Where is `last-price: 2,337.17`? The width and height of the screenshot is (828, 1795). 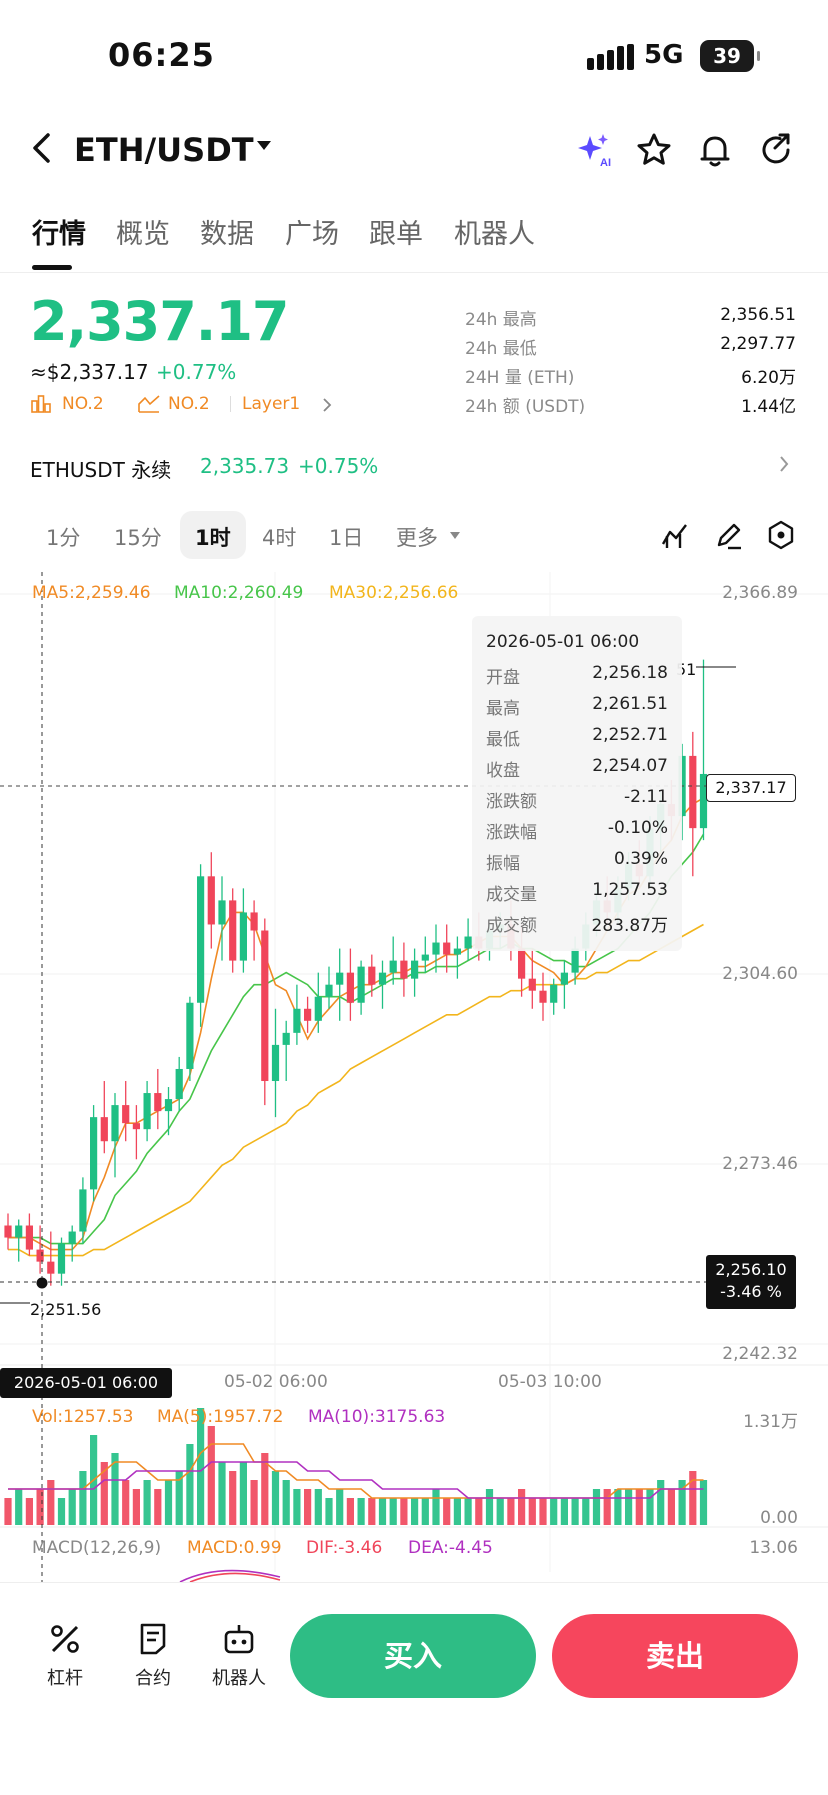
last-price: 2,337.17 is located at coordinates (159, 321).